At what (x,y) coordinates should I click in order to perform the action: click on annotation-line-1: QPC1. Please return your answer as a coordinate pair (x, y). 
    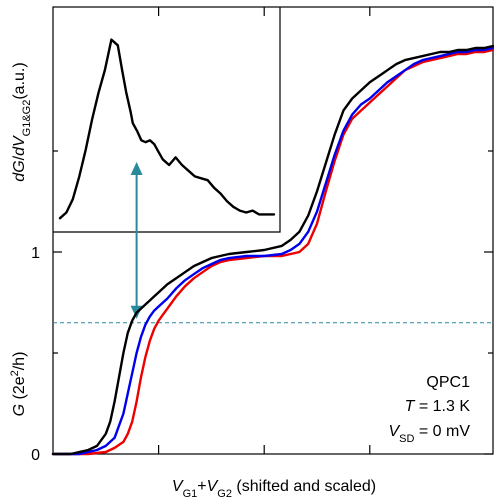
    Looking at the image, I should click on (448, 382).